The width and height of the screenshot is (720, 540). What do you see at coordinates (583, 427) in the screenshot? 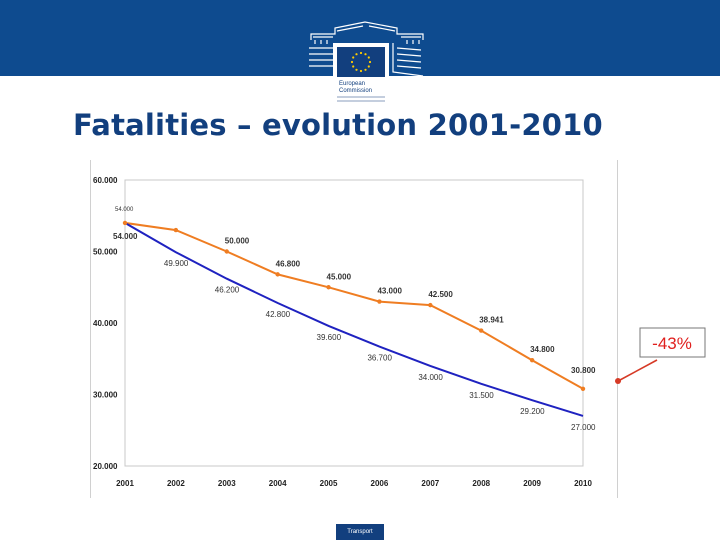
I see `target-data-label: 27.000` at bounding box center [583, 427].